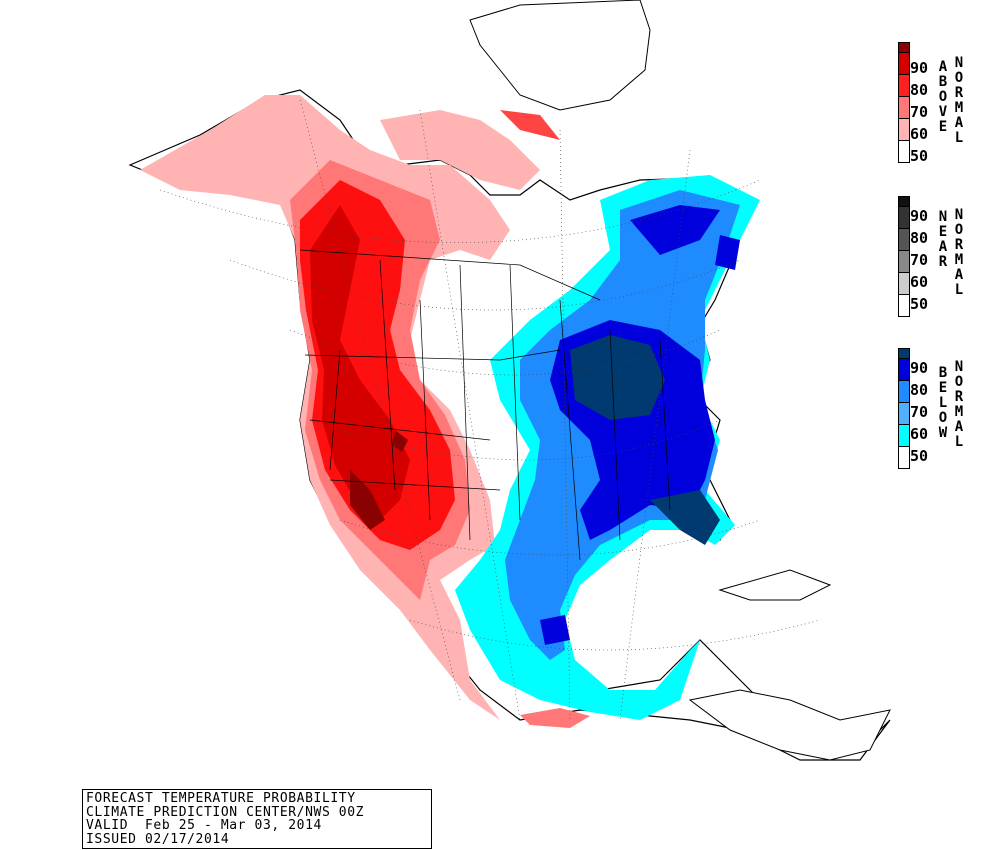 The height and width of the screenshot is (850, 1000). Describe the element at coordinates (158, 839) in the screenshot. I see `info-issued-date: ISSUED 02/17/2014` at that location.